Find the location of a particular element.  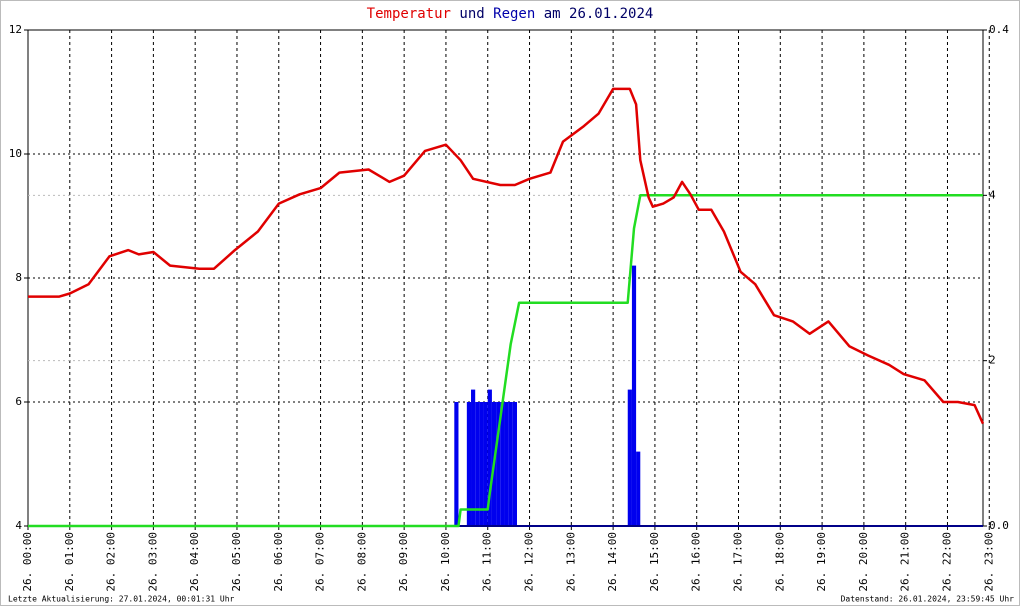

y2-tick-label: 0.4 is located at coordinates (999, 29).